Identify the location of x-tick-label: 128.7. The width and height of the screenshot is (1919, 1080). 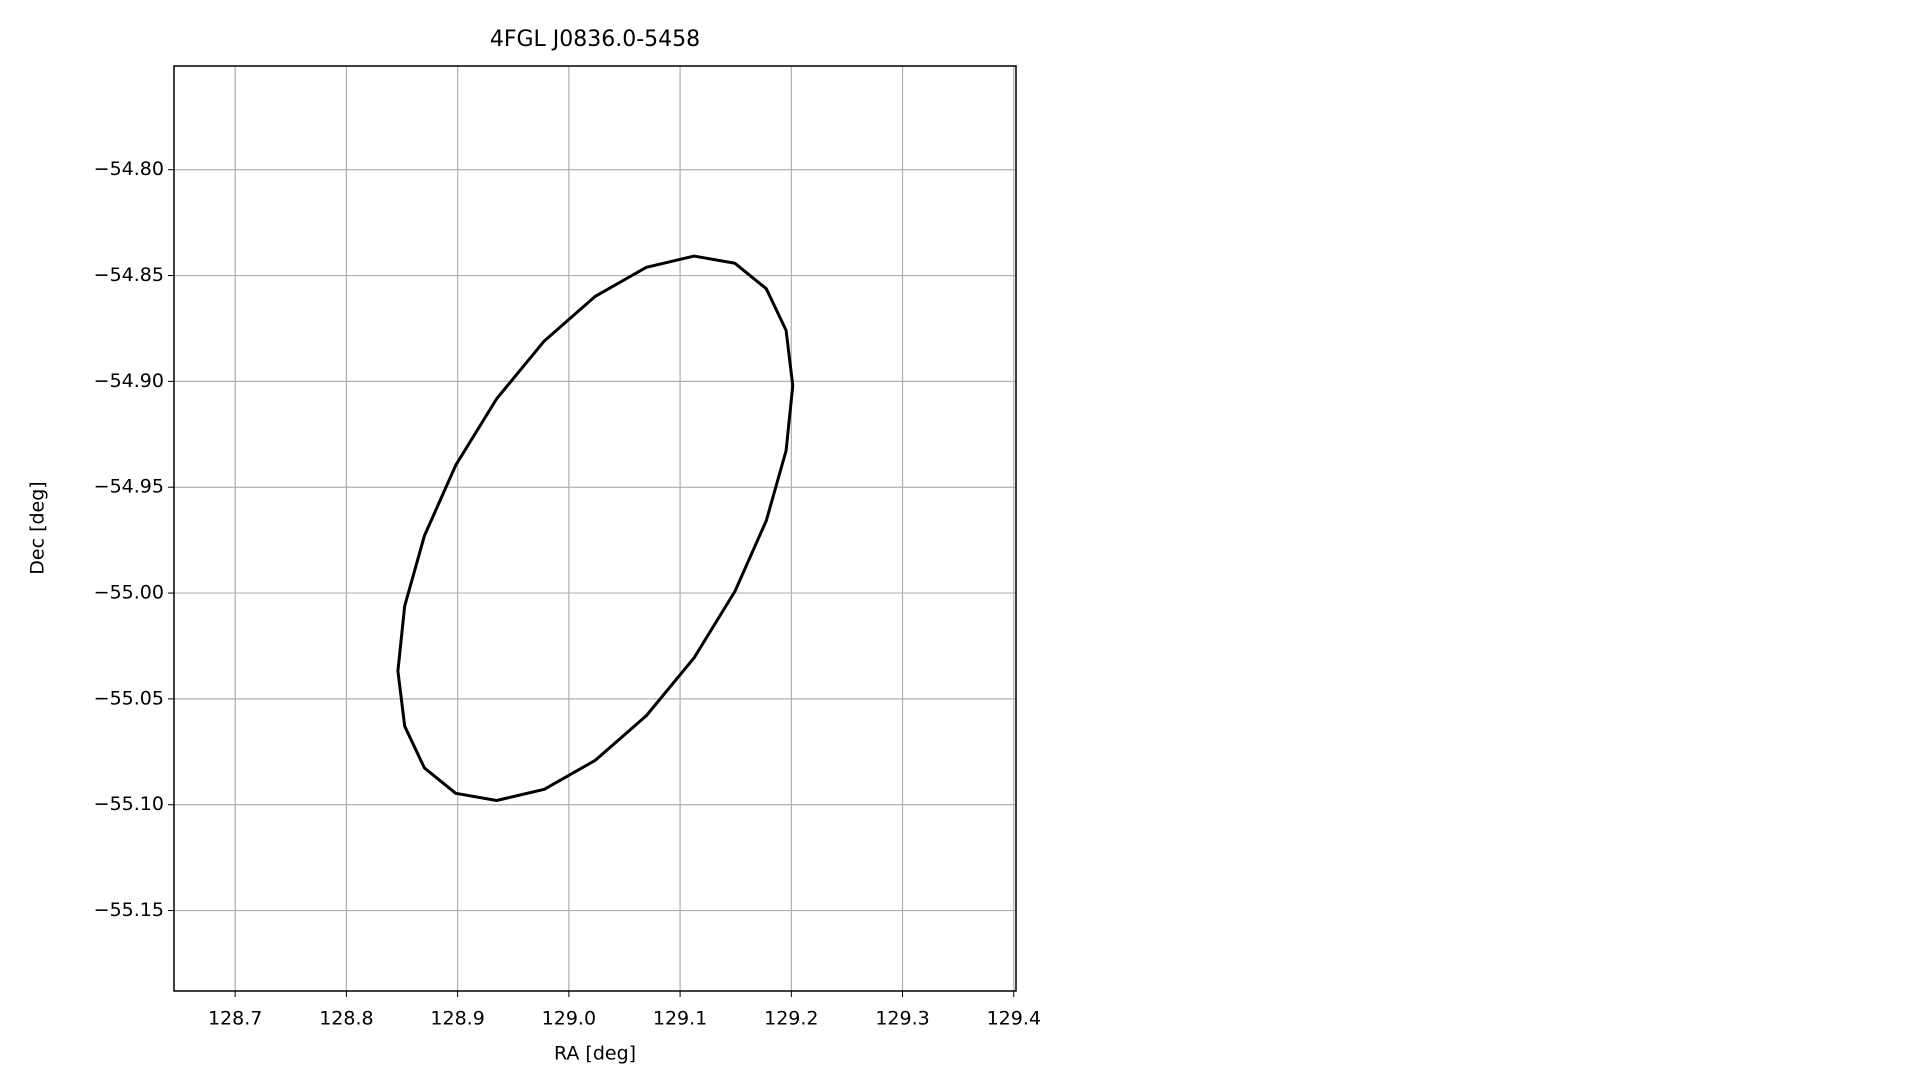
(235, 1019).